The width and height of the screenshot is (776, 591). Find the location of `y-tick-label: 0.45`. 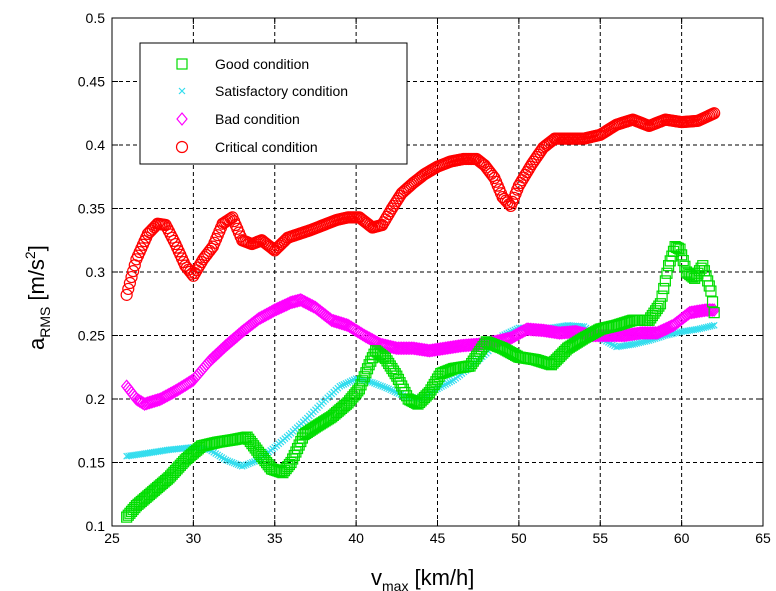

y-tick-label: 0.45 is located at coordinates (91, 82).